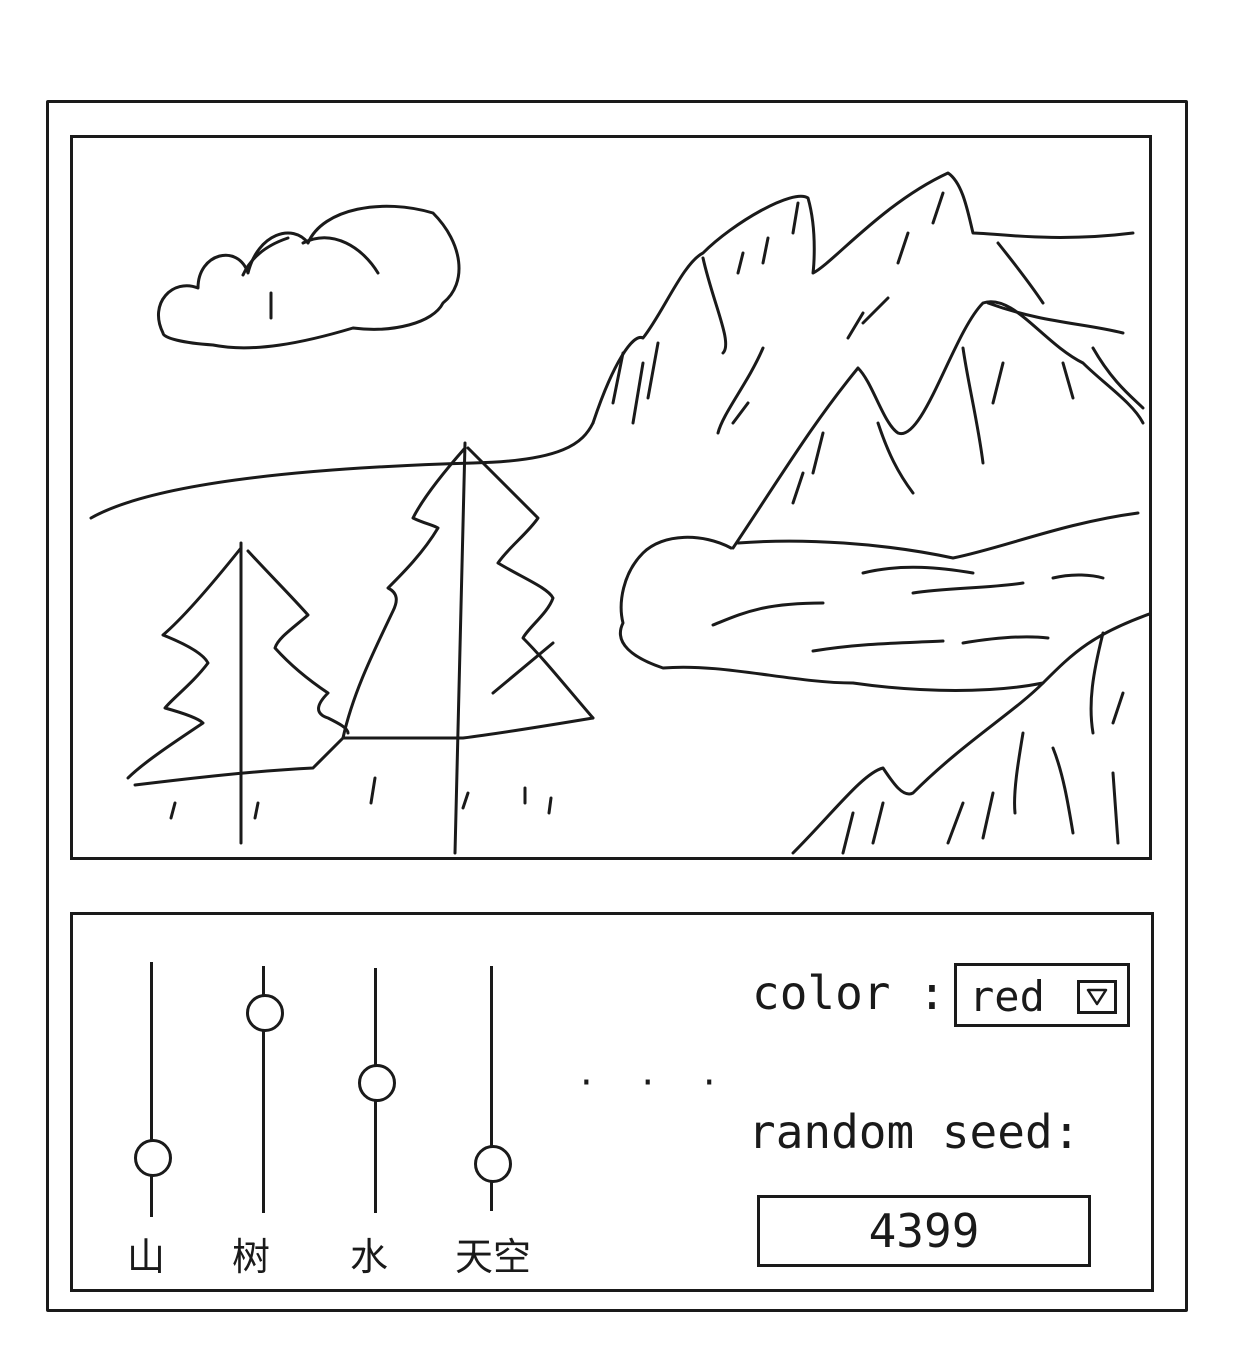 This screenshot has width=1243, height=1371. What do you see at coordinates (849, 993) in the screenshot?
I see `color-label: color :` at bounding box center [849, 993].